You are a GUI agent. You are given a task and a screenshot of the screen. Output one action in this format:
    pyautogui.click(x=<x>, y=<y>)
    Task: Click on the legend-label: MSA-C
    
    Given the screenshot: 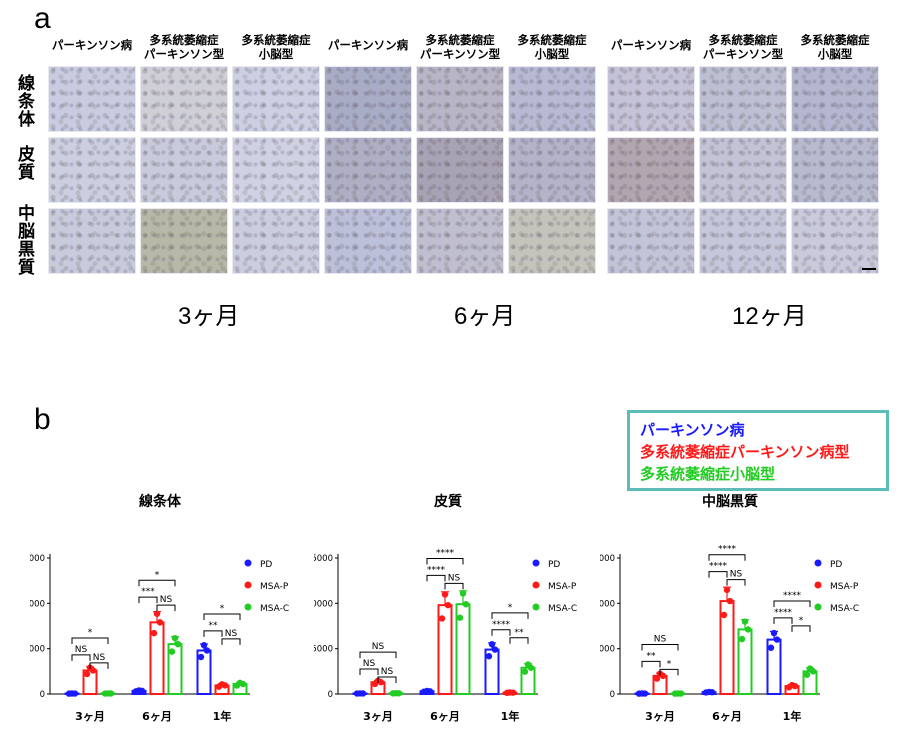 What is the action you would take?
    pyautogui.click(x=844, y=609)
    